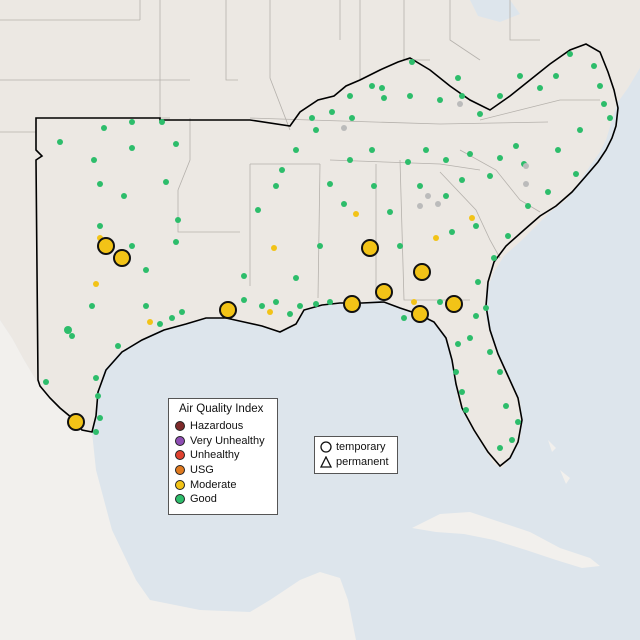 The width and height of the screenshot is (640, 640). Describe the element at coordinates (223, 441) in the screenshot. I see `legend-item-very-unhealthy: Very Unhealthy` at that location.